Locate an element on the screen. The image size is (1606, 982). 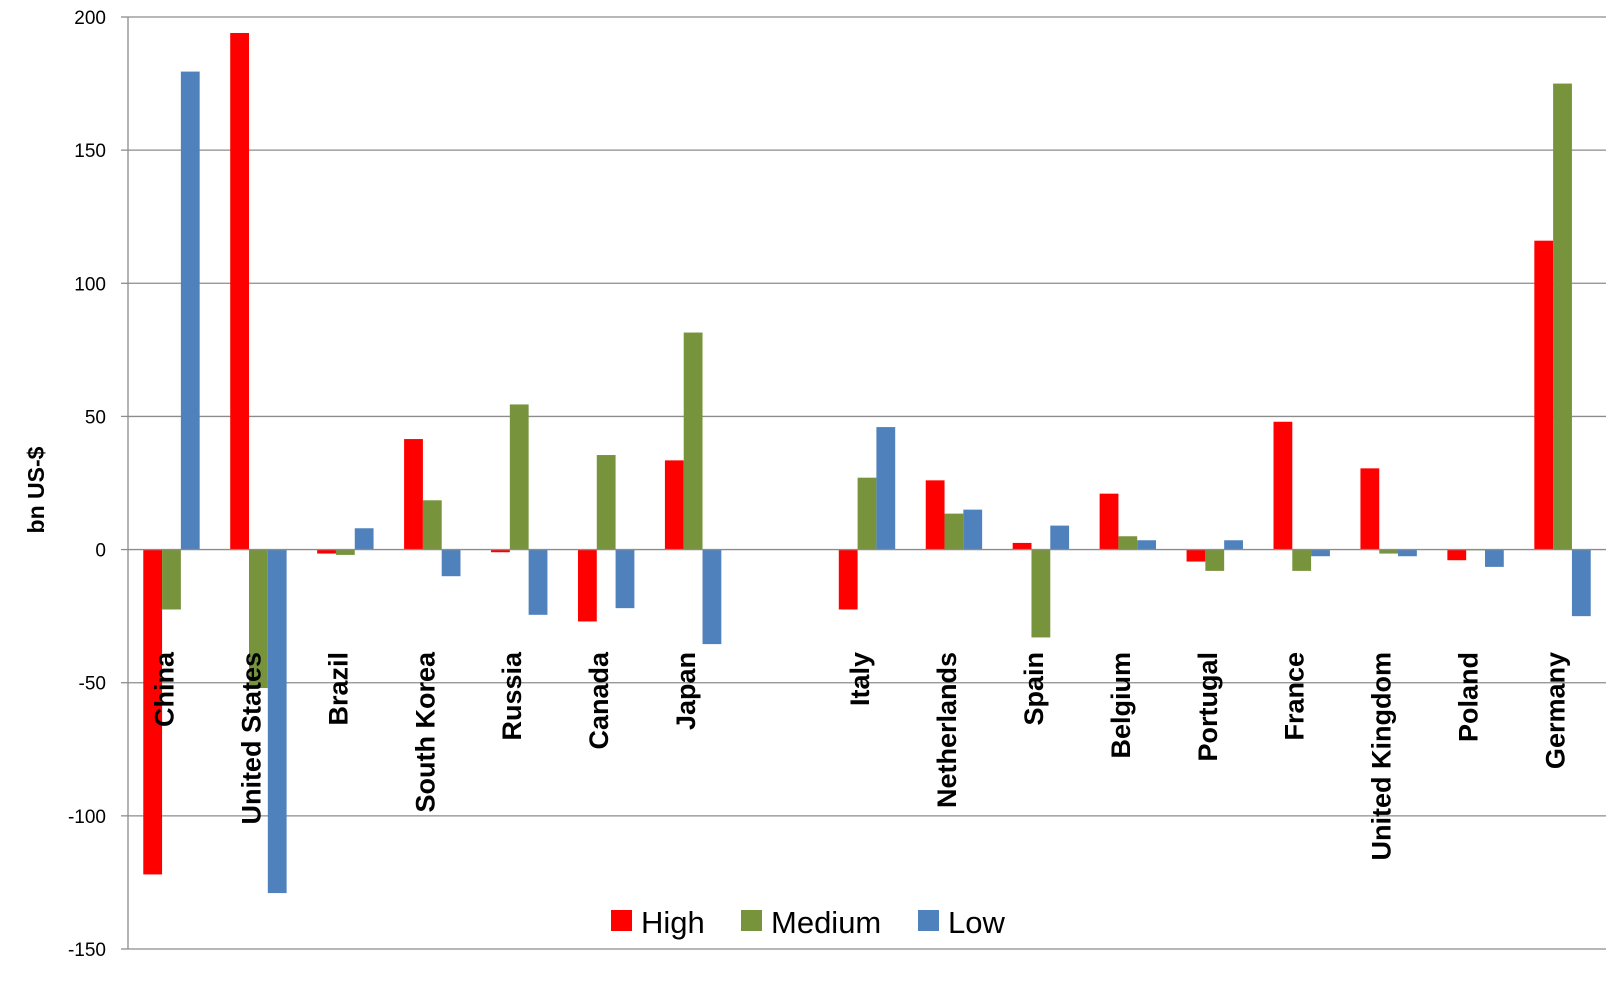
category-label: Russia is located at coordinates (512, 696).